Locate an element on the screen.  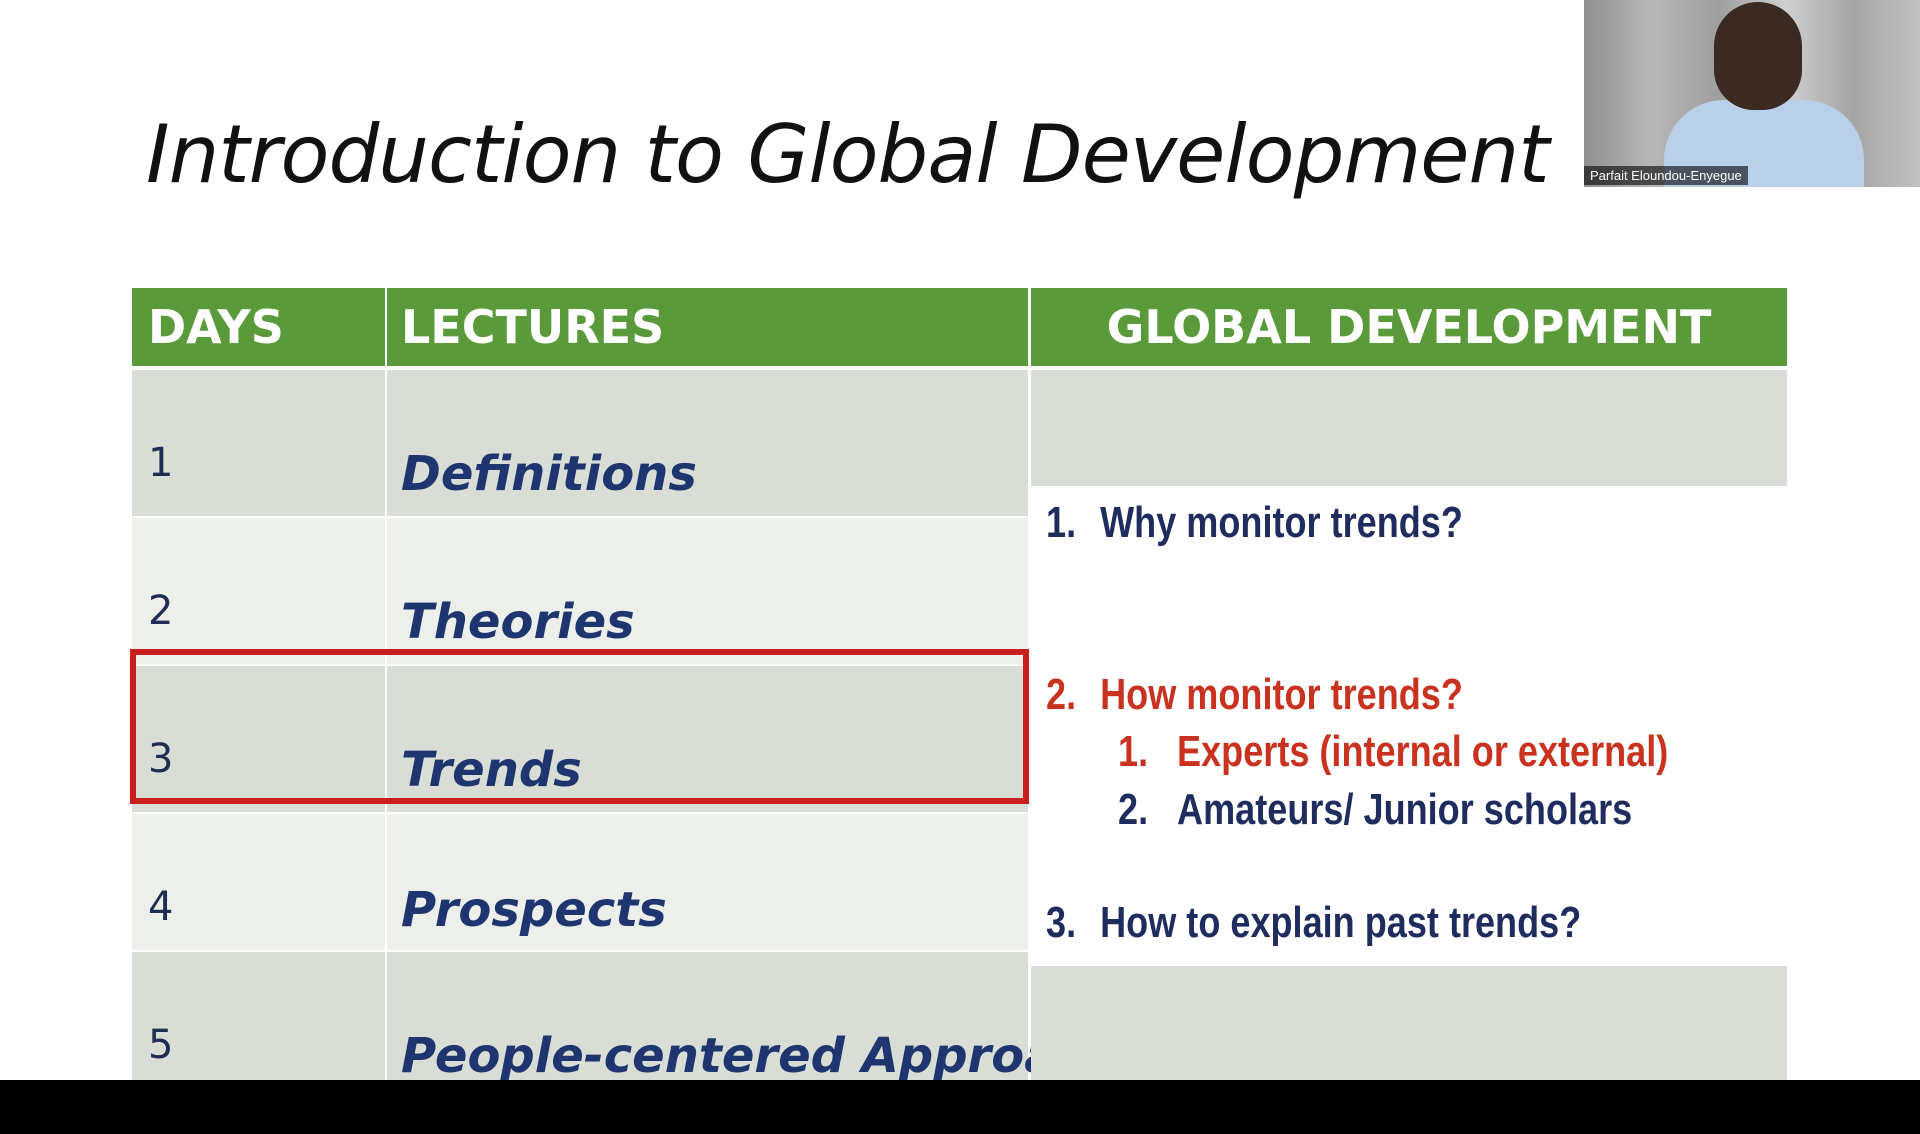
gd-subitem-2: 2. Amateurs/ Junior scholars is located at coordinates (1375, 810).